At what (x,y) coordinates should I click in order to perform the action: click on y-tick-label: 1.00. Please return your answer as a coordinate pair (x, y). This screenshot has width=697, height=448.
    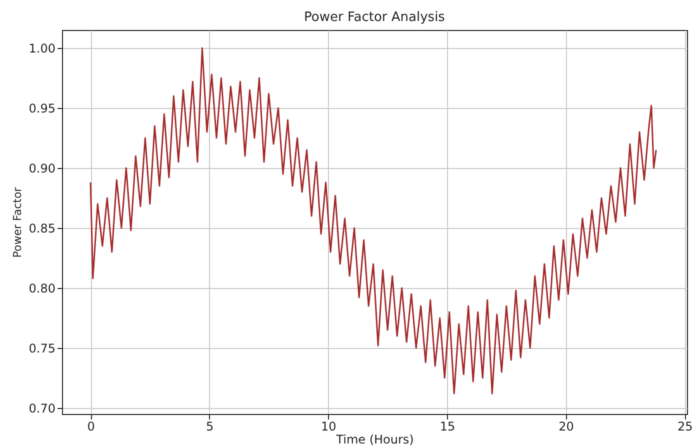
    Looking at the image, I should click on (42, 49).